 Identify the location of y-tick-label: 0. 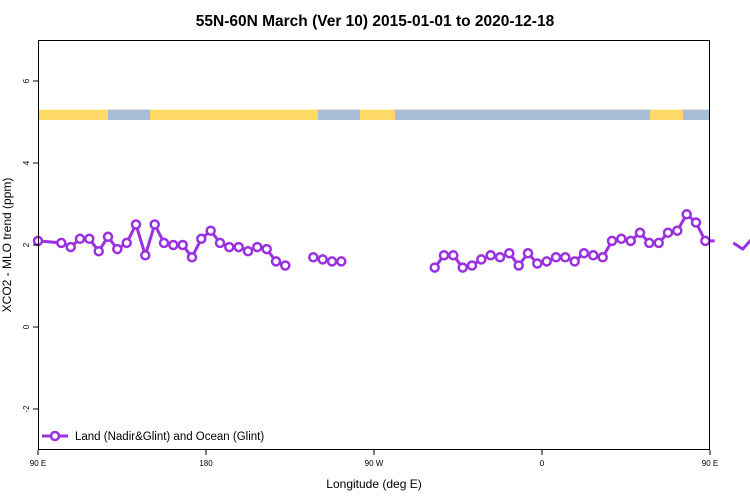
(26, 326).